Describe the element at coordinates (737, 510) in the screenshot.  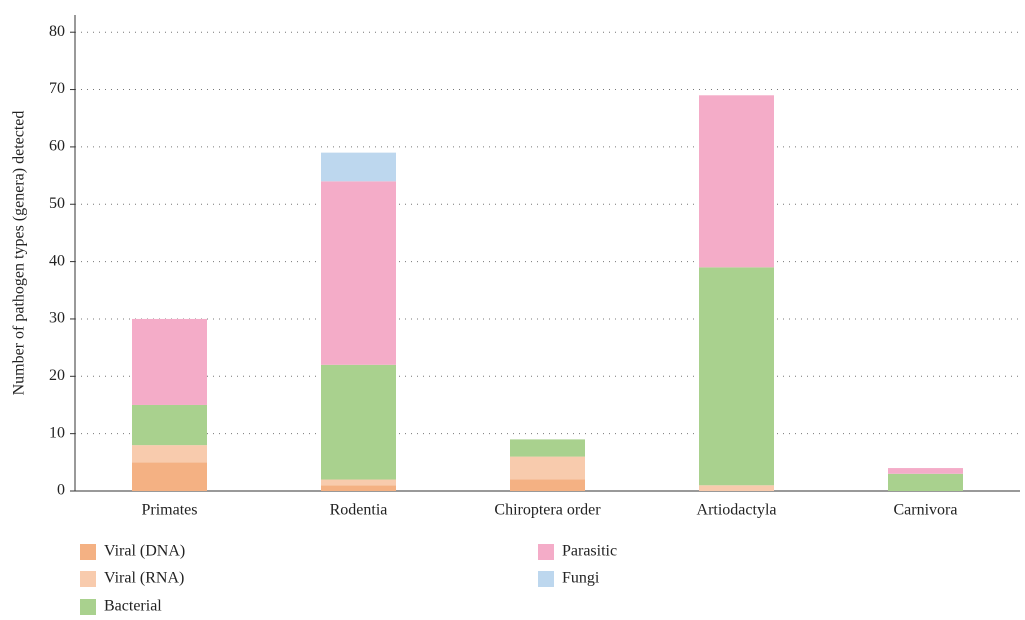
I see `x-tick-label: Artiodactyla` at that location.